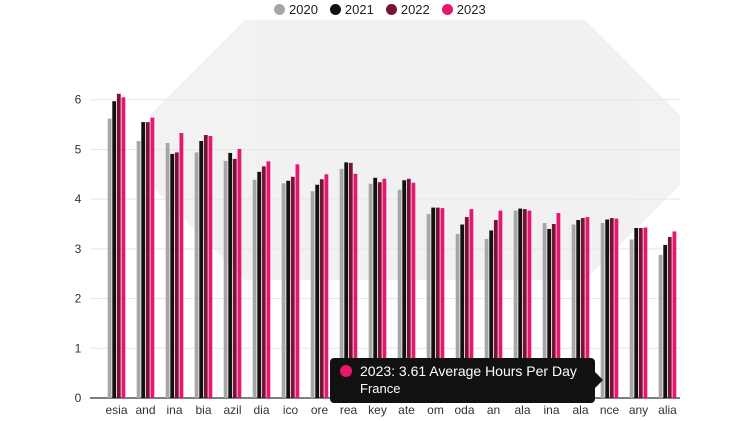 The image size is (749, 421). What do you see at coordinates (346, 280) in the screenshot?
I see `bar-2021-rea` at bounding box center [346, 280].